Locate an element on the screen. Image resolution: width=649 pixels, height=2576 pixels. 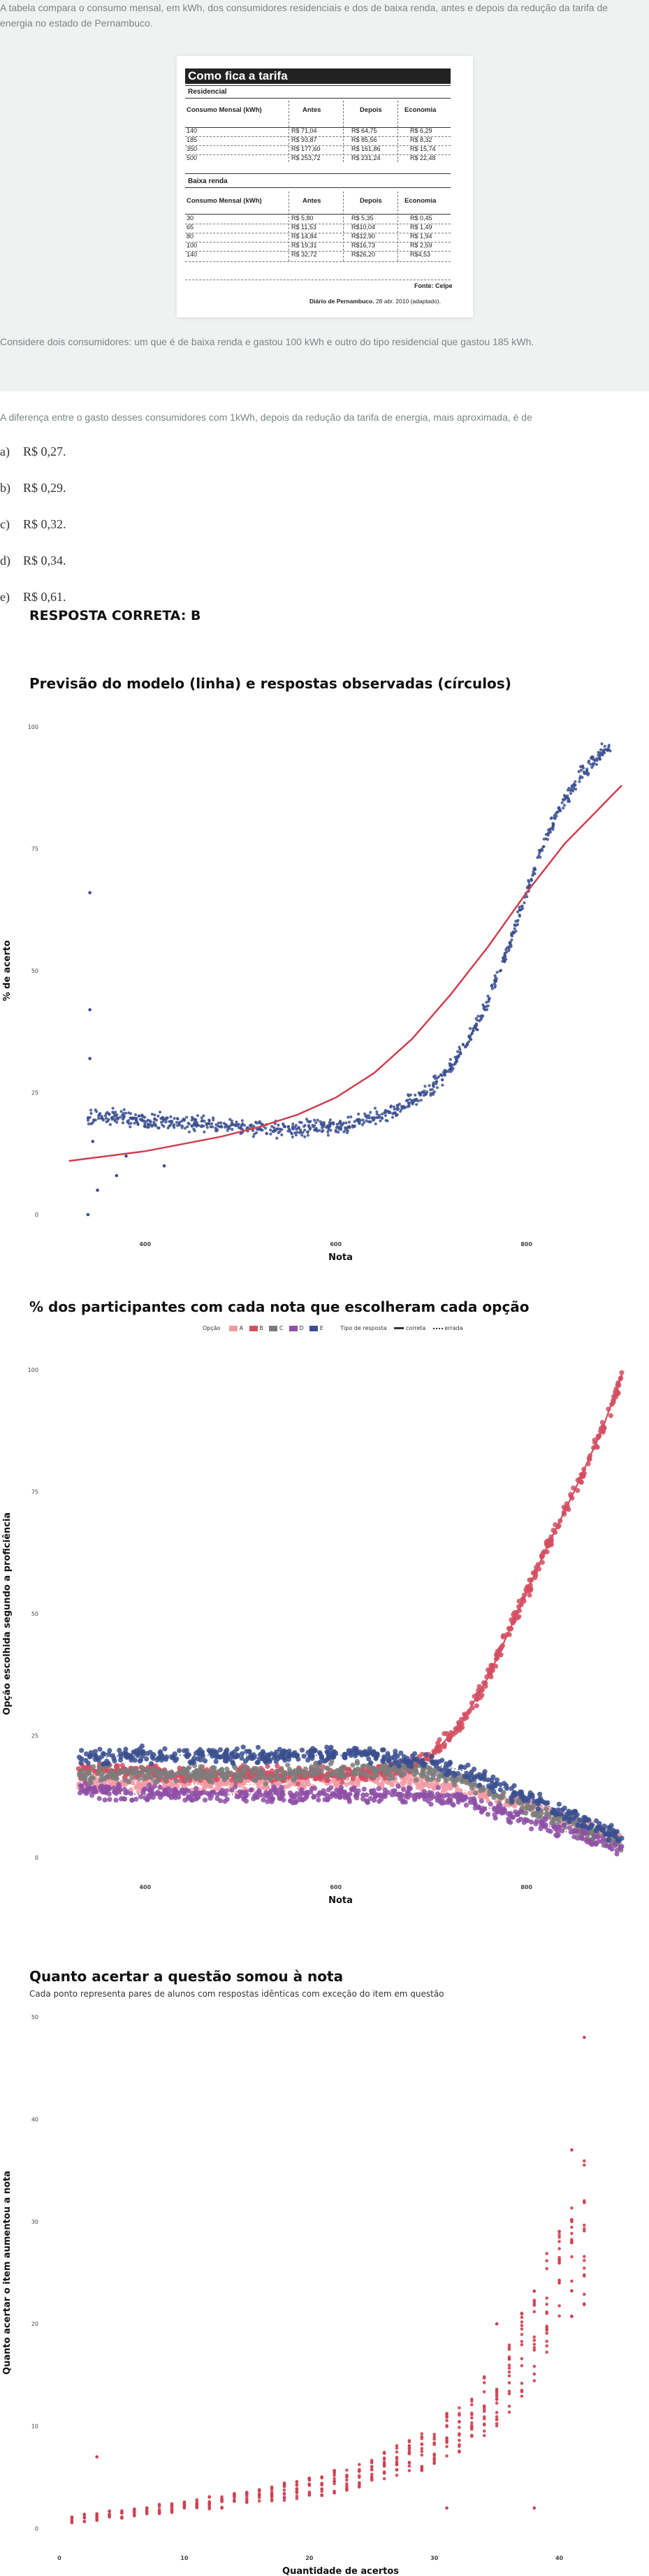
option-a: a) R$ 0,27. is located at coordinates (33, 452).